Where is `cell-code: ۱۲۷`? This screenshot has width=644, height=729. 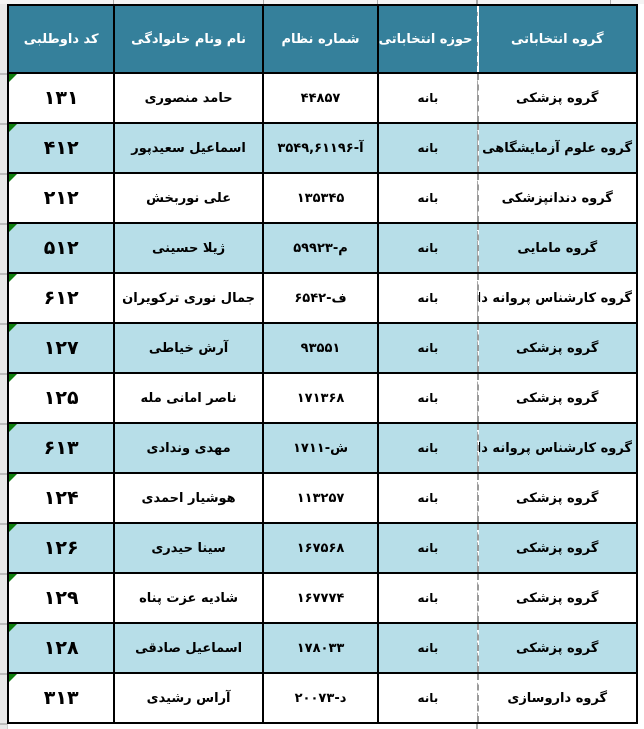
cell-code: ۱۲۷ is located at coordinates (61, 348).